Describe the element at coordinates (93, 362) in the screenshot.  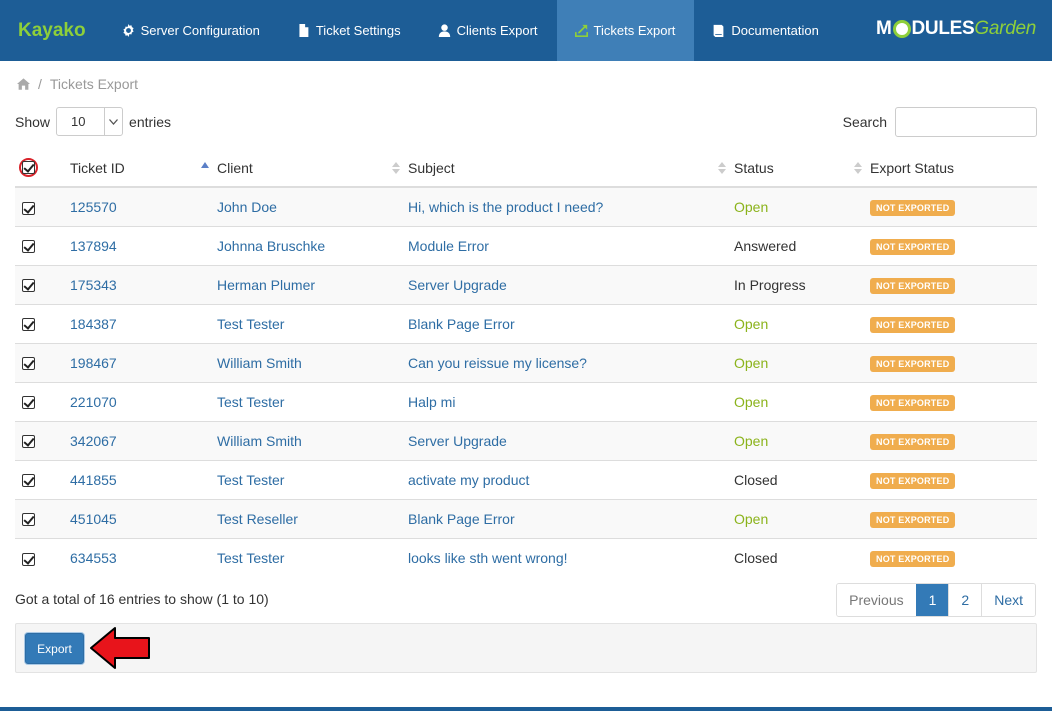
I see `ticket-id-link: 198467` at that location.